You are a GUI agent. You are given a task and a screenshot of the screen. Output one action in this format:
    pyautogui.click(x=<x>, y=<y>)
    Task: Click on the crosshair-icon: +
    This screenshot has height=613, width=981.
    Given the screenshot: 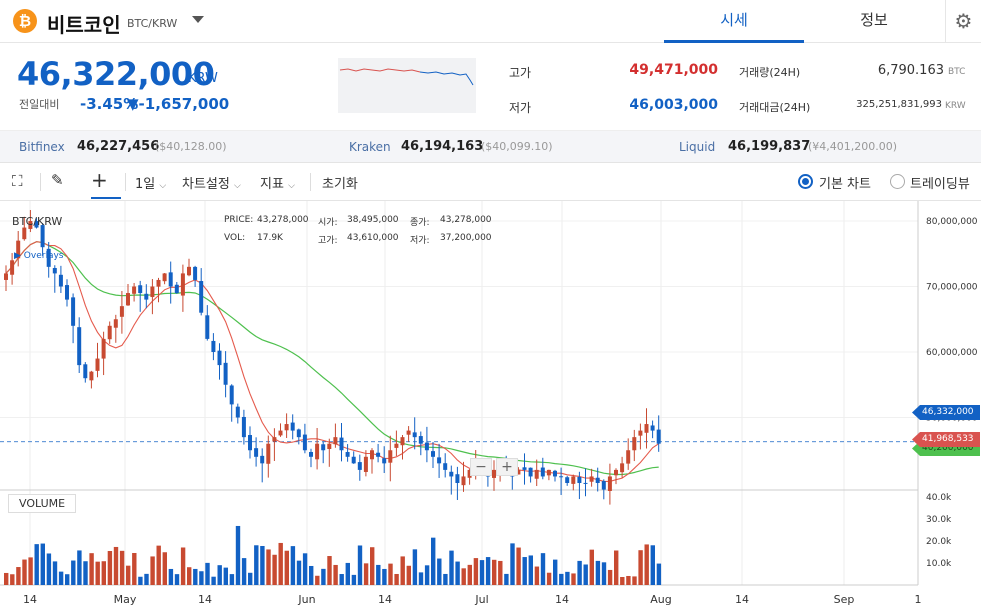 What is the action you would take?
    pyautogui.click(x=106, y=183)
    